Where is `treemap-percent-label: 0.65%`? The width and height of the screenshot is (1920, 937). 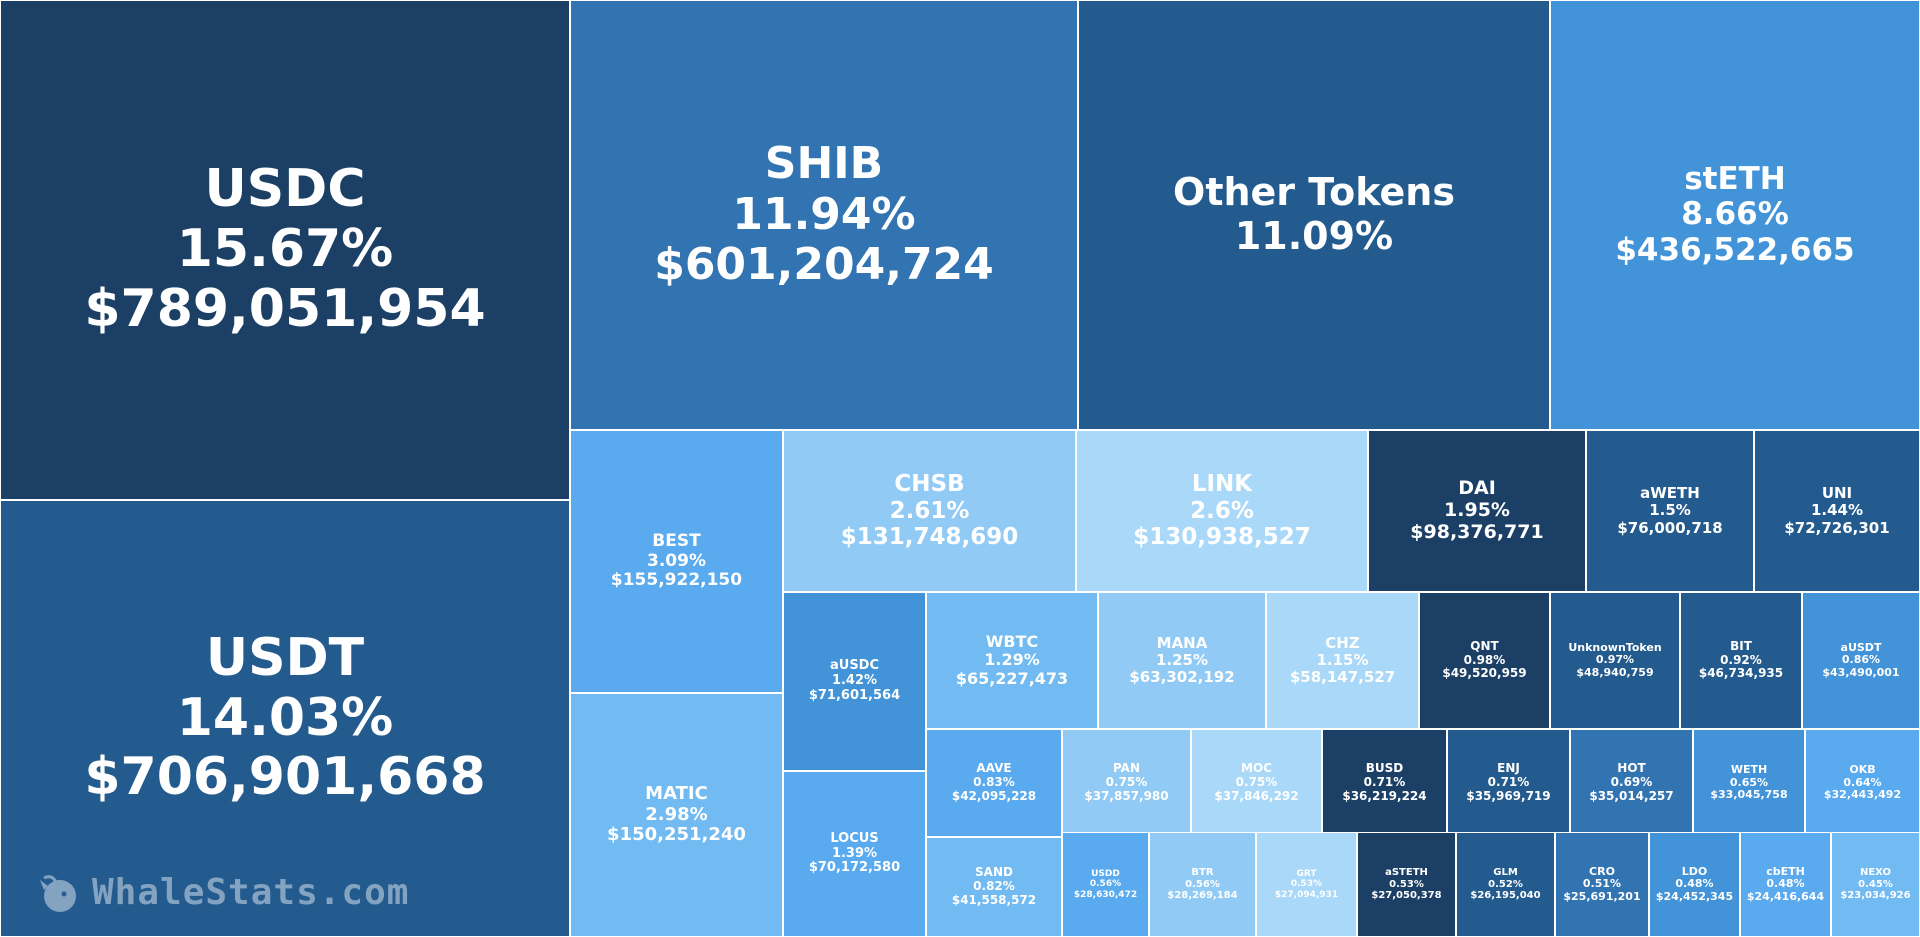 treemap-percent-label: 0.65% is located at coordinates (1749, 782).